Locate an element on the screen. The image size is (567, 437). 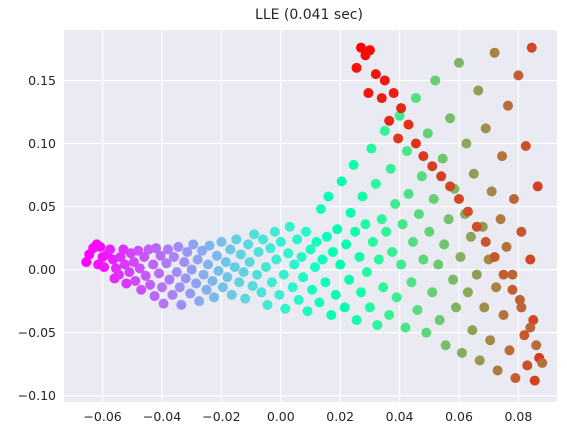
x-tick-label: 0.06 is located at coordinates (459, 416).